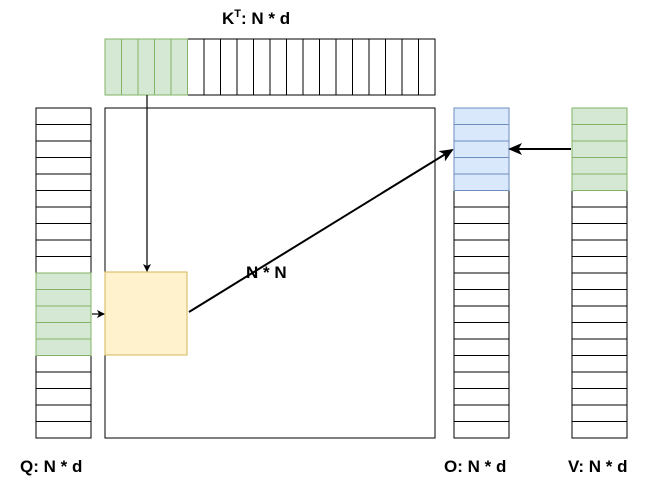  I want to click on q-highlight, so click(63, 314).